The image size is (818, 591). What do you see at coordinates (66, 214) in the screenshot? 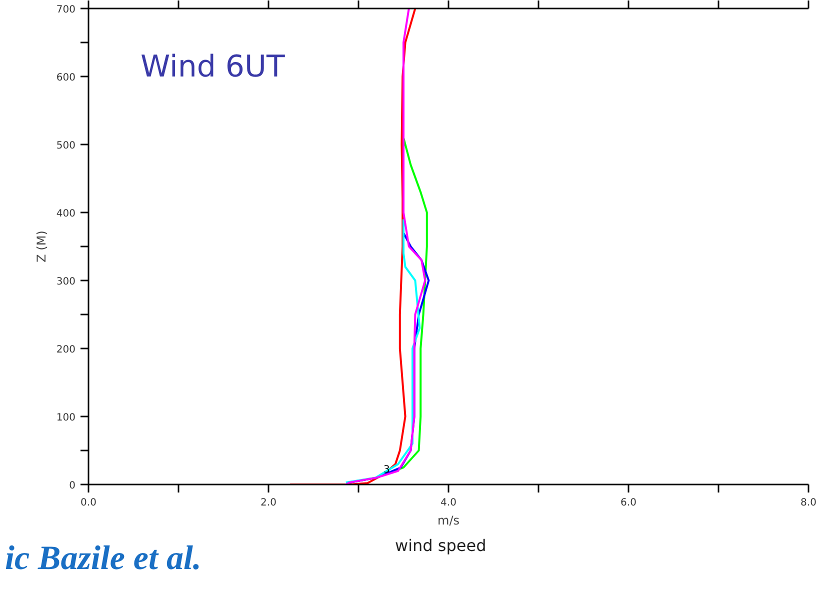
I see `y-tick-label: 400` at bounding box center [66, 214].